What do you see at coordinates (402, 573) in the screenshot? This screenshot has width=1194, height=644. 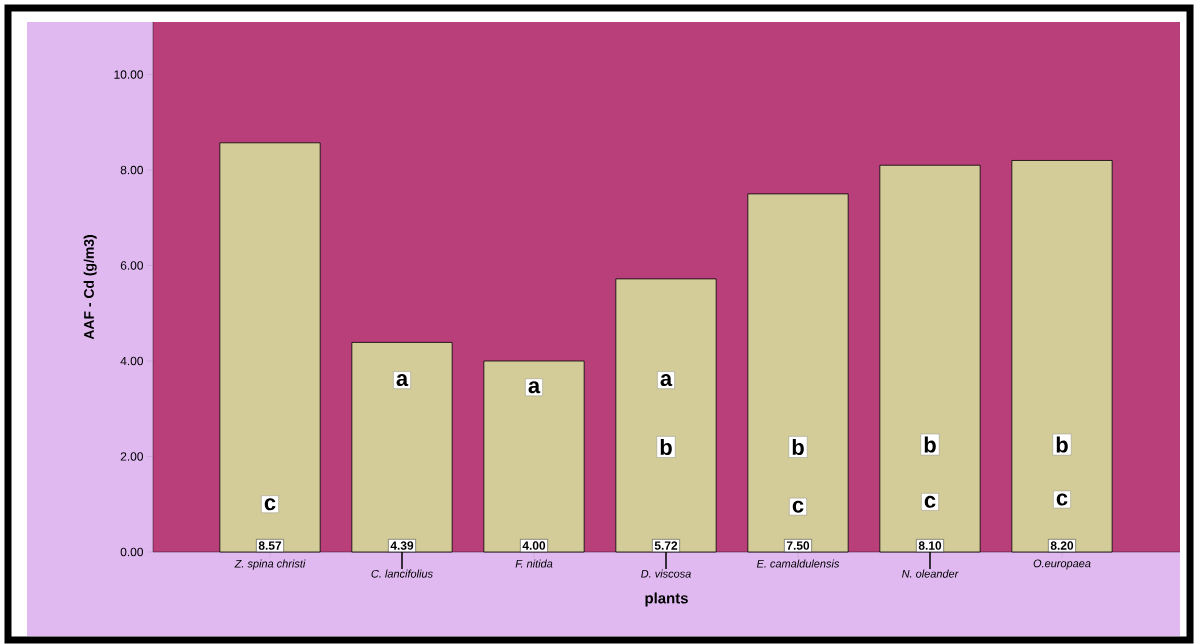 I see `x-tick-label: C. lancifolius` at bounding box center [402, 573].